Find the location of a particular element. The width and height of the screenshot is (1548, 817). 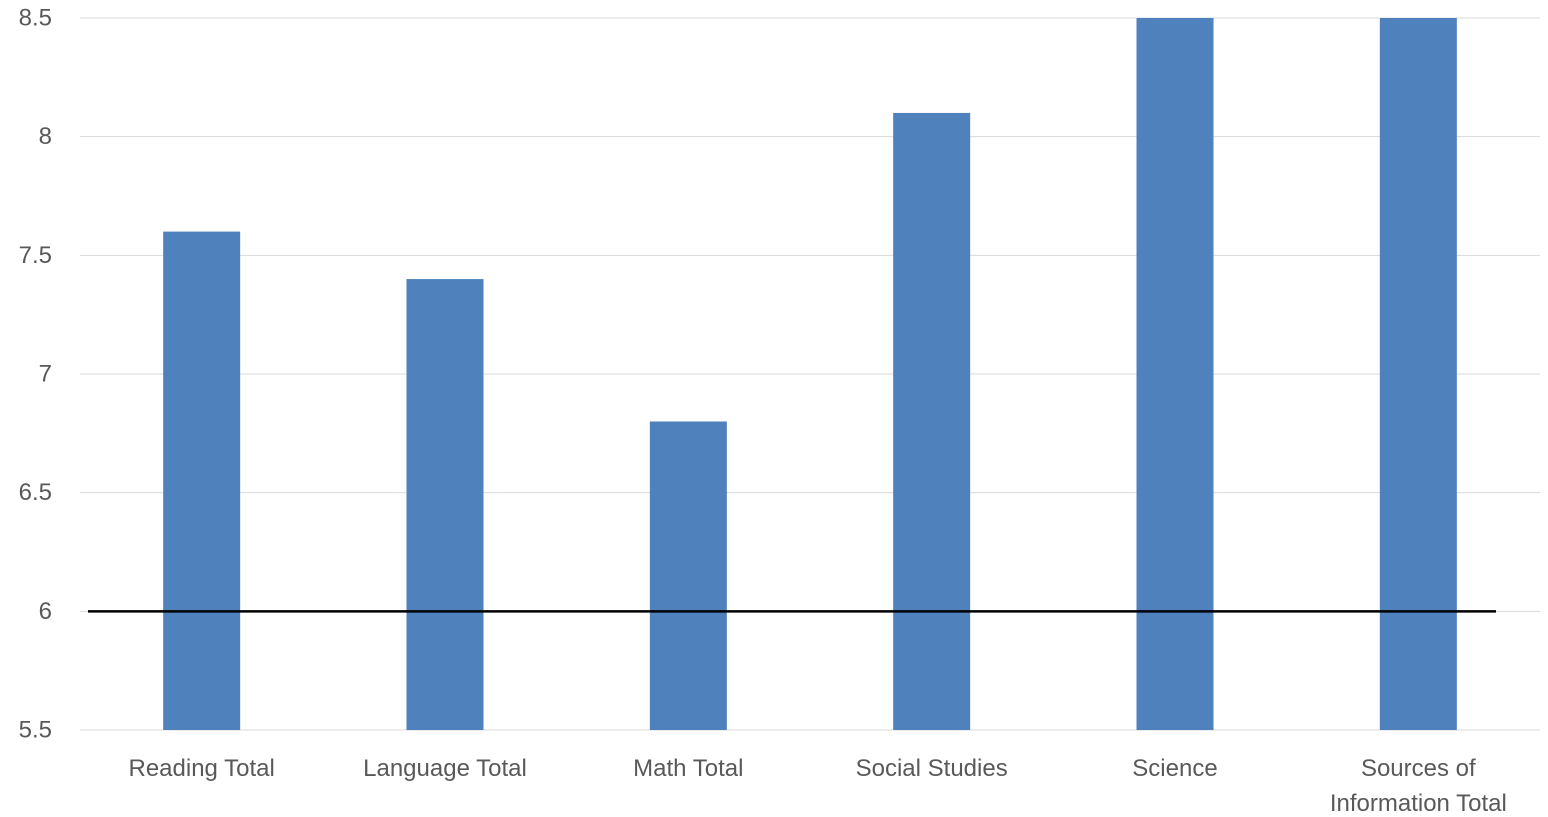

category-label: Science is located at coordinates (1174, 768).